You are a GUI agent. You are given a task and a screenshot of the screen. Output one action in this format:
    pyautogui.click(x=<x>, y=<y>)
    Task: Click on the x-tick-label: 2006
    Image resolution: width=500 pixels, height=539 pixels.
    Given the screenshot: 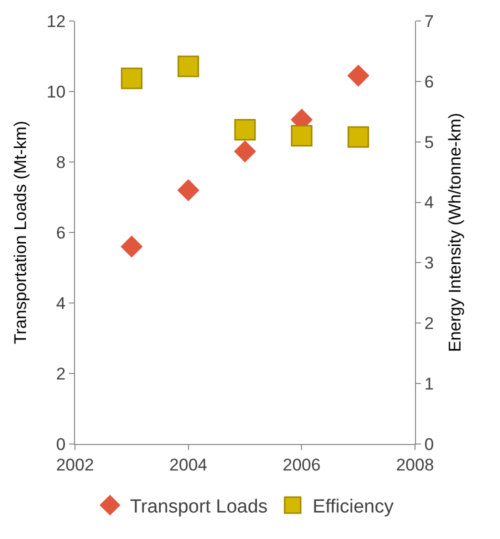 What is the action you would take?
    pyautogui.click(x=301, y=464)
    